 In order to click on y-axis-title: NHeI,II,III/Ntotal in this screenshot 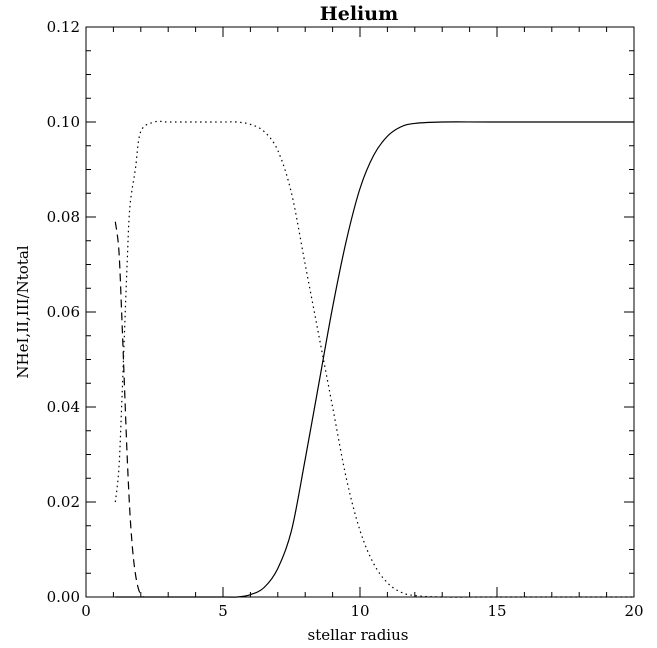, I will do `click(23, 311)`.